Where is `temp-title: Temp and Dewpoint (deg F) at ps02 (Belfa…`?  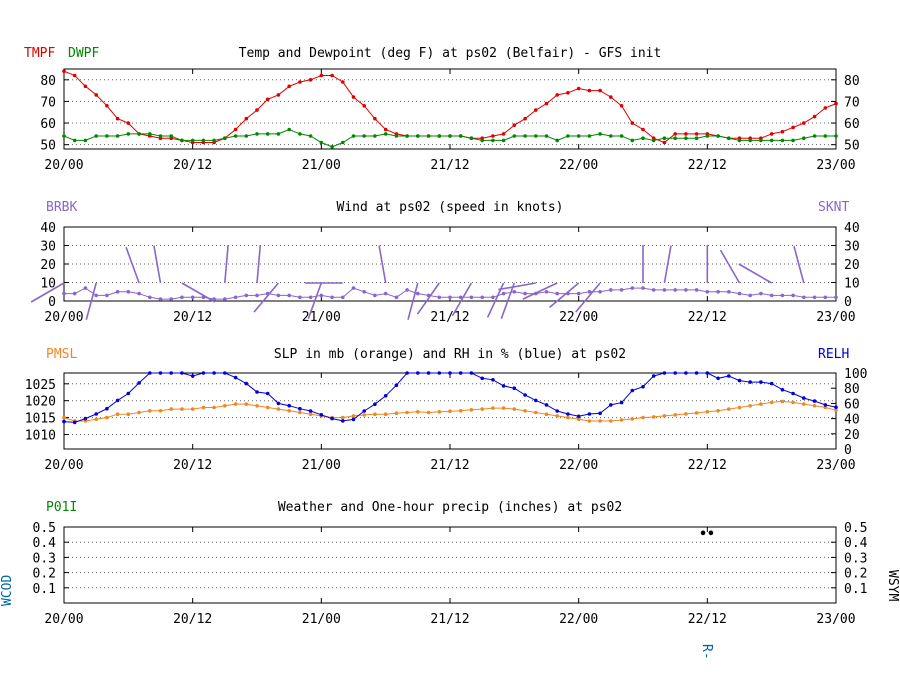
temp-title: Temp and Dewpoint (deg F) at ps02 (Belfa… is located at coordinates (450, 53).